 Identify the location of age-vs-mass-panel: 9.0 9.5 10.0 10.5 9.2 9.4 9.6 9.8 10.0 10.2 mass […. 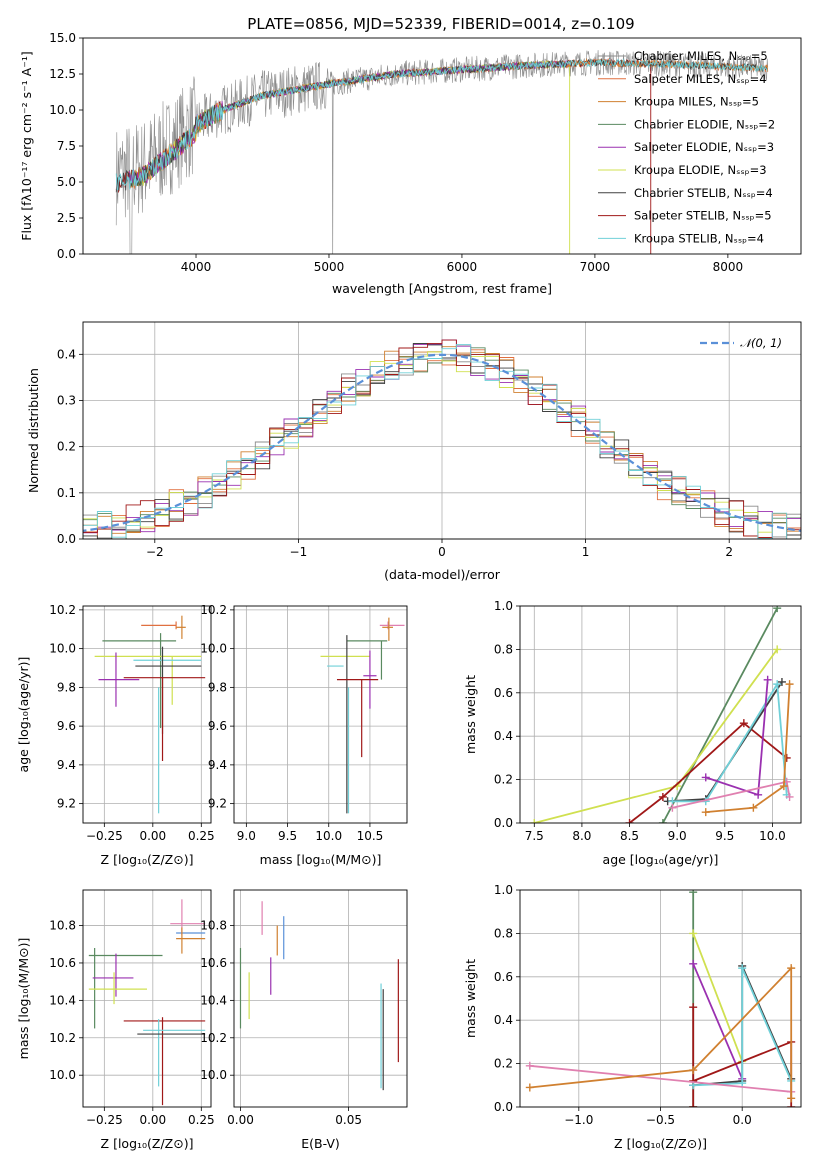
(304, 735).